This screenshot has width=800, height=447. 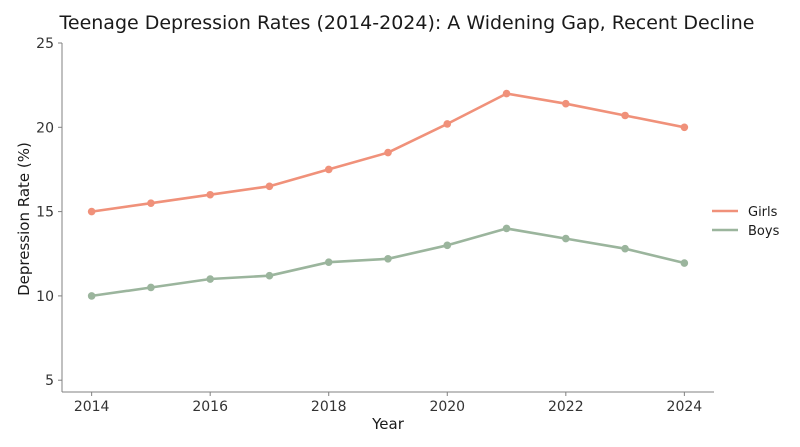 What do you see at coordinates (49, 381) in the screenshot?
I see `y-tick-label: 5` at bounding box center [49, 381].